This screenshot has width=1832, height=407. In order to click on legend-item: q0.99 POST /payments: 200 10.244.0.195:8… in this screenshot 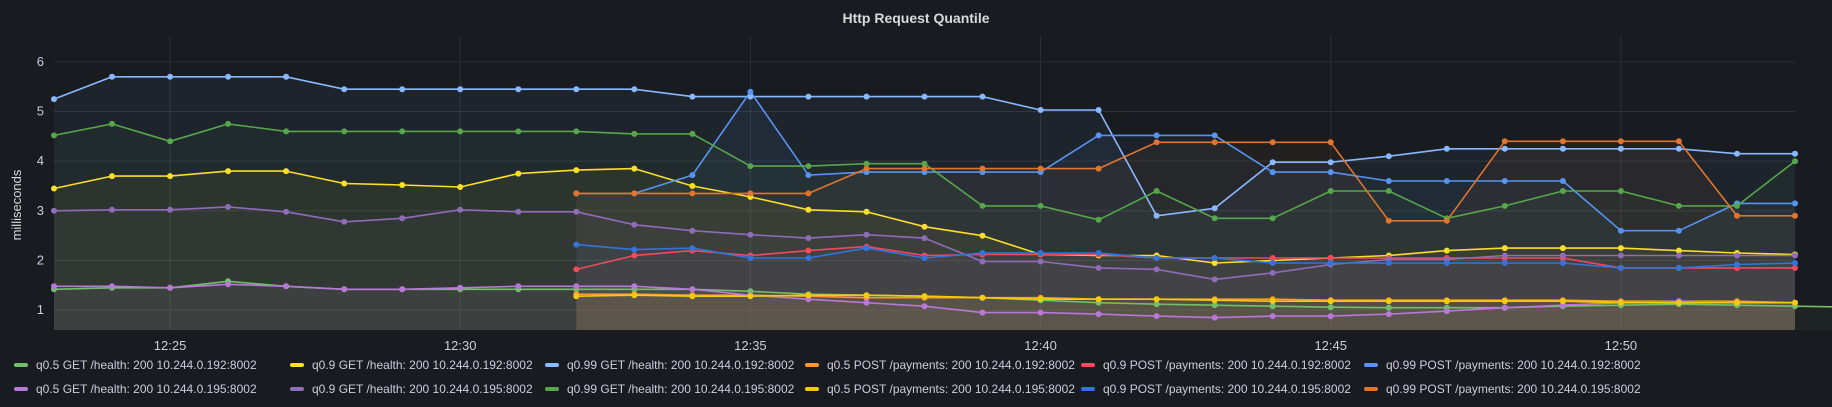, I will do `click(1509, 389)`.